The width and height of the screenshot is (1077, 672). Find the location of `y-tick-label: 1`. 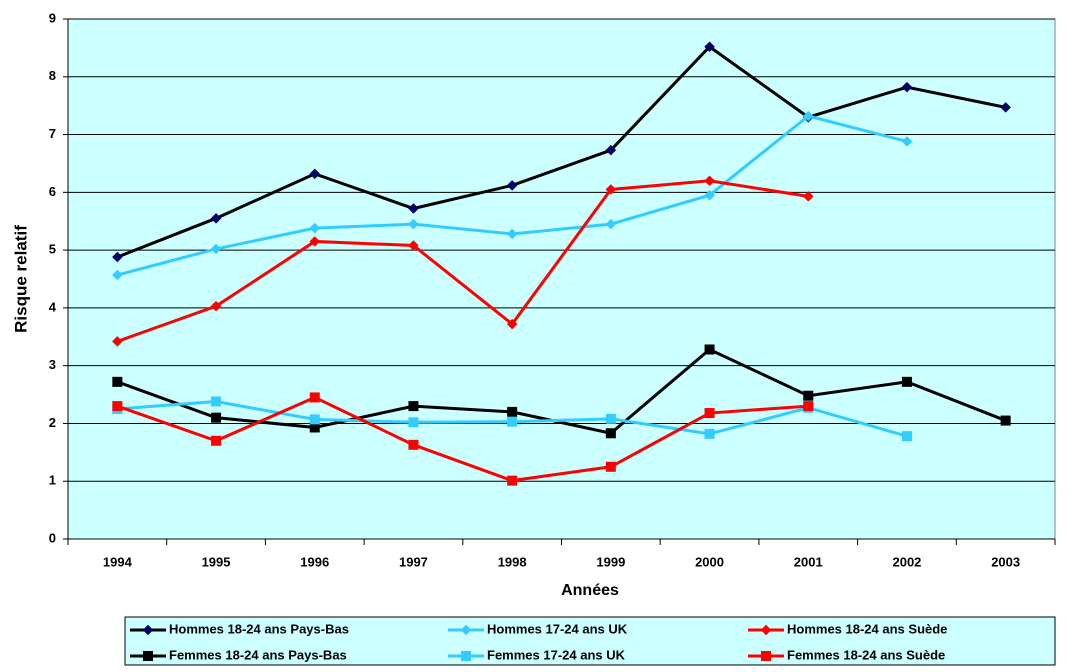

y-tick-label: 1 is located at coordinates (52, 480).